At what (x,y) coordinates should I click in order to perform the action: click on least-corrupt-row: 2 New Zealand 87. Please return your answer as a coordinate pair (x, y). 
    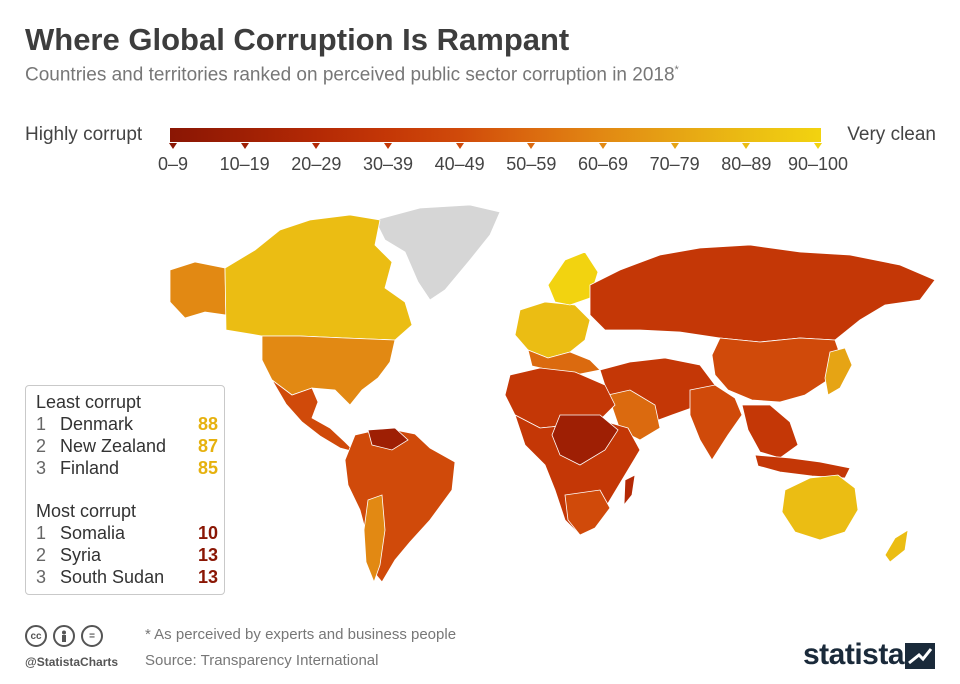
    Looking at the image, I should click on (127, 446).